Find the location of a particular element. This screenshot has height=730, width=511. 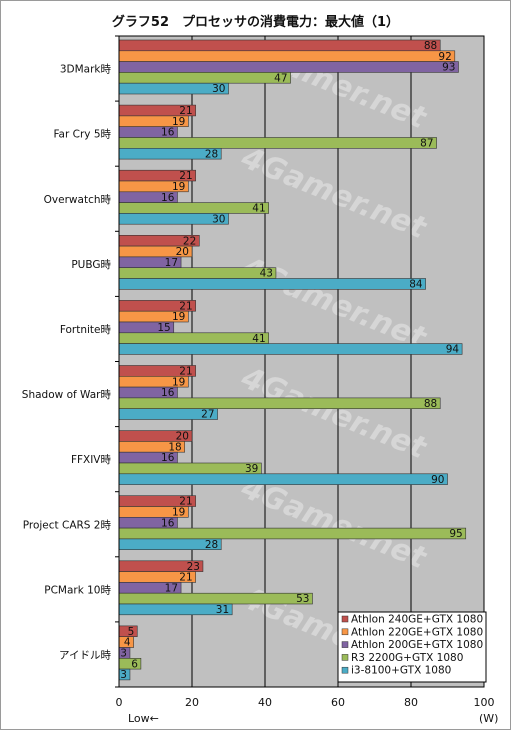

bar-value-label: 31 is located at coordinates (222, 610).